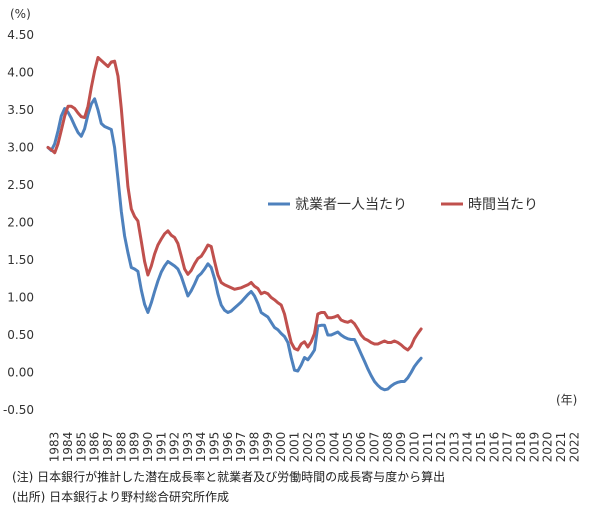 This screenshot has width=591, height=513. What do you see at coordinates (20, 35) in the screenshot?
I see `y-tick-label: 4.50` at bounding box center [20, 35].